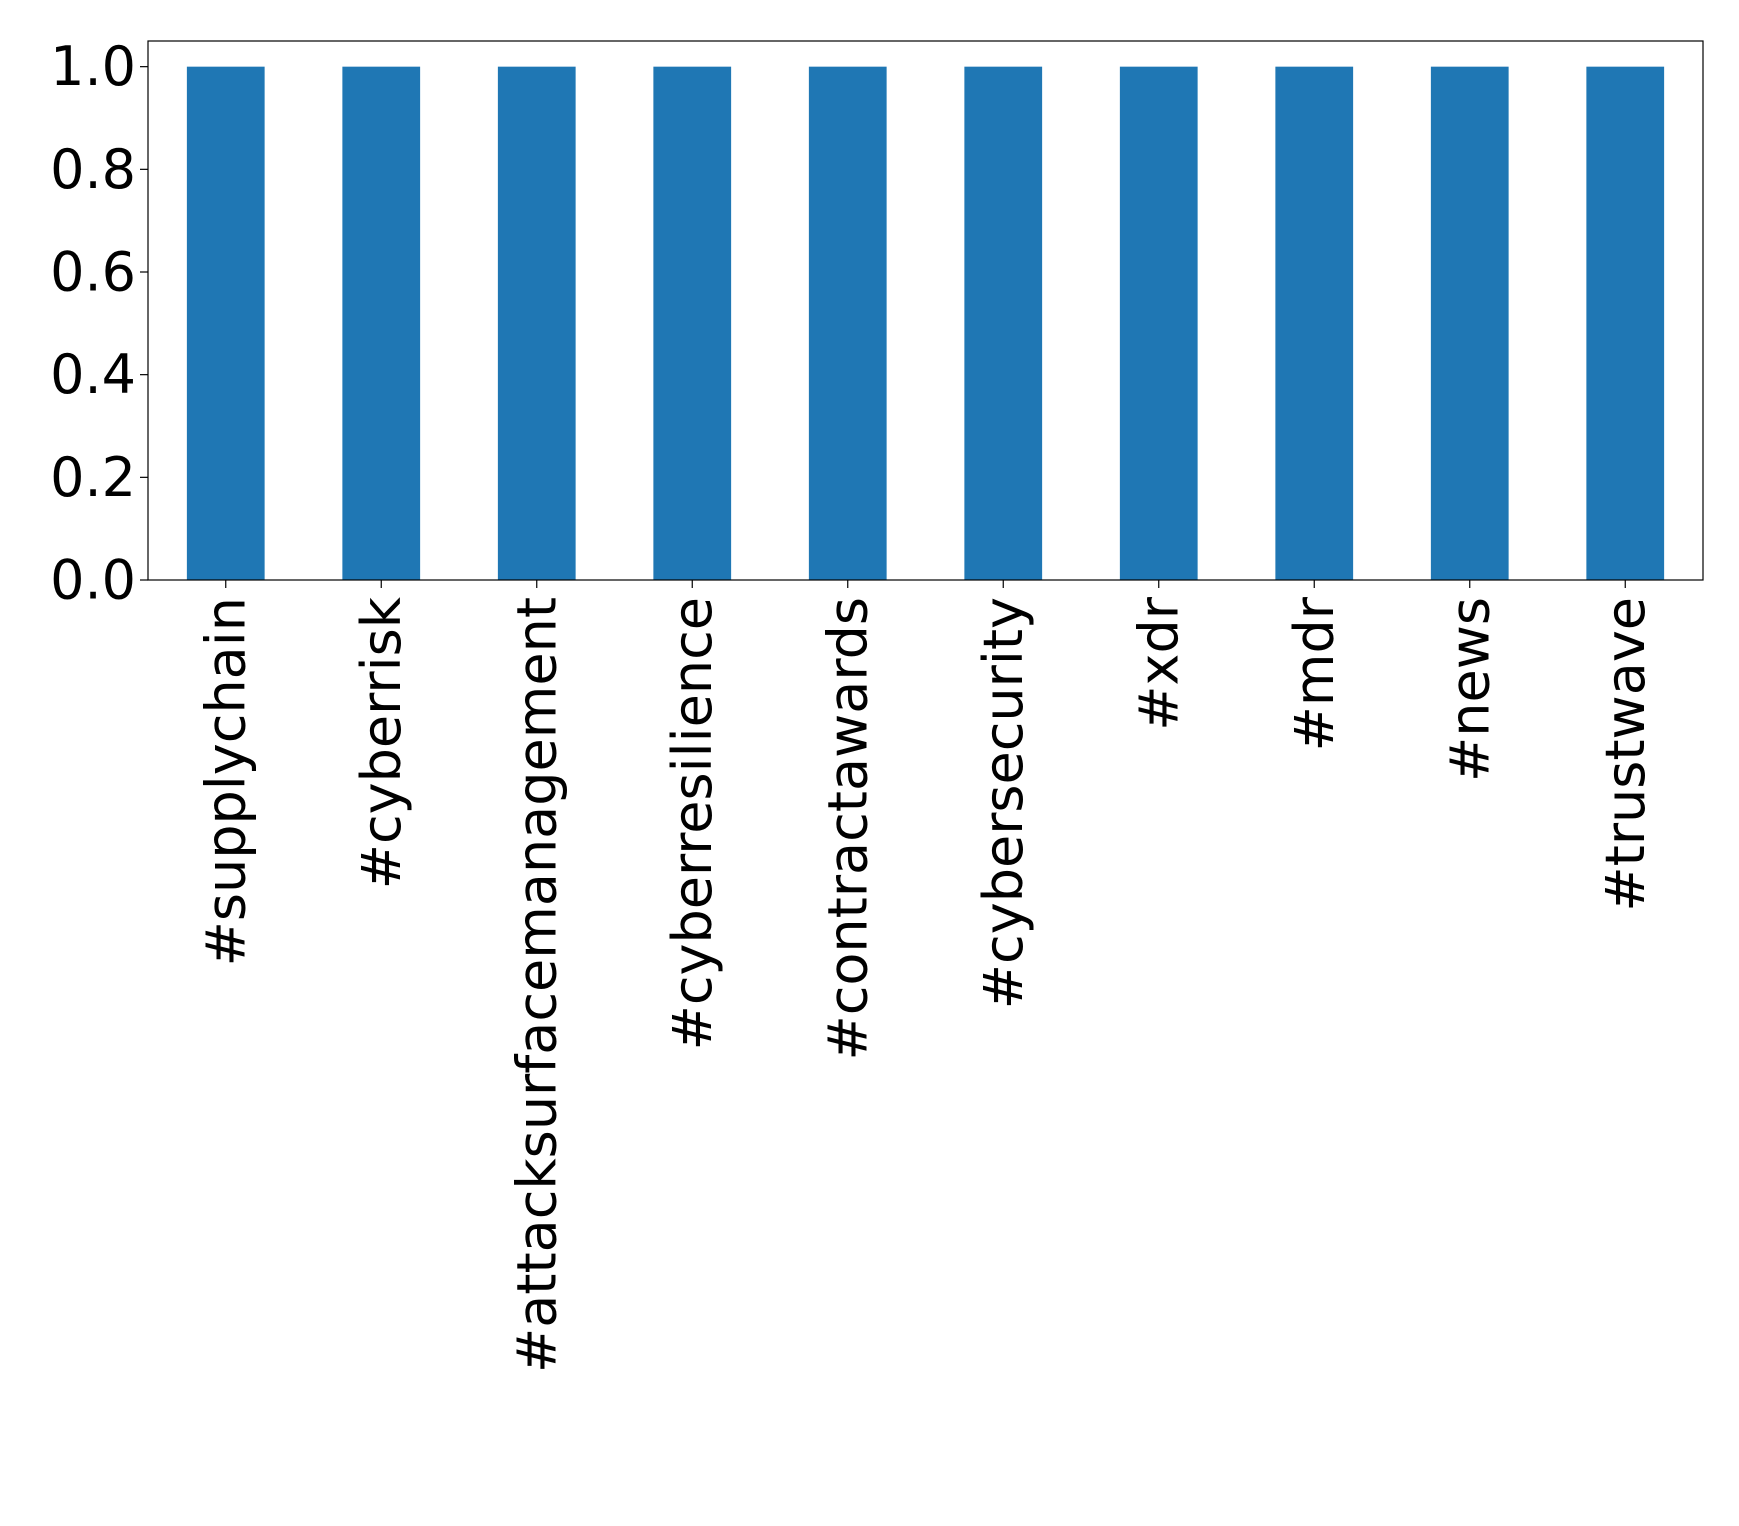 The height and width of the screenshot is (1526, 1739). I want to click on y-tick-label: 1.0, so click(93, 66).